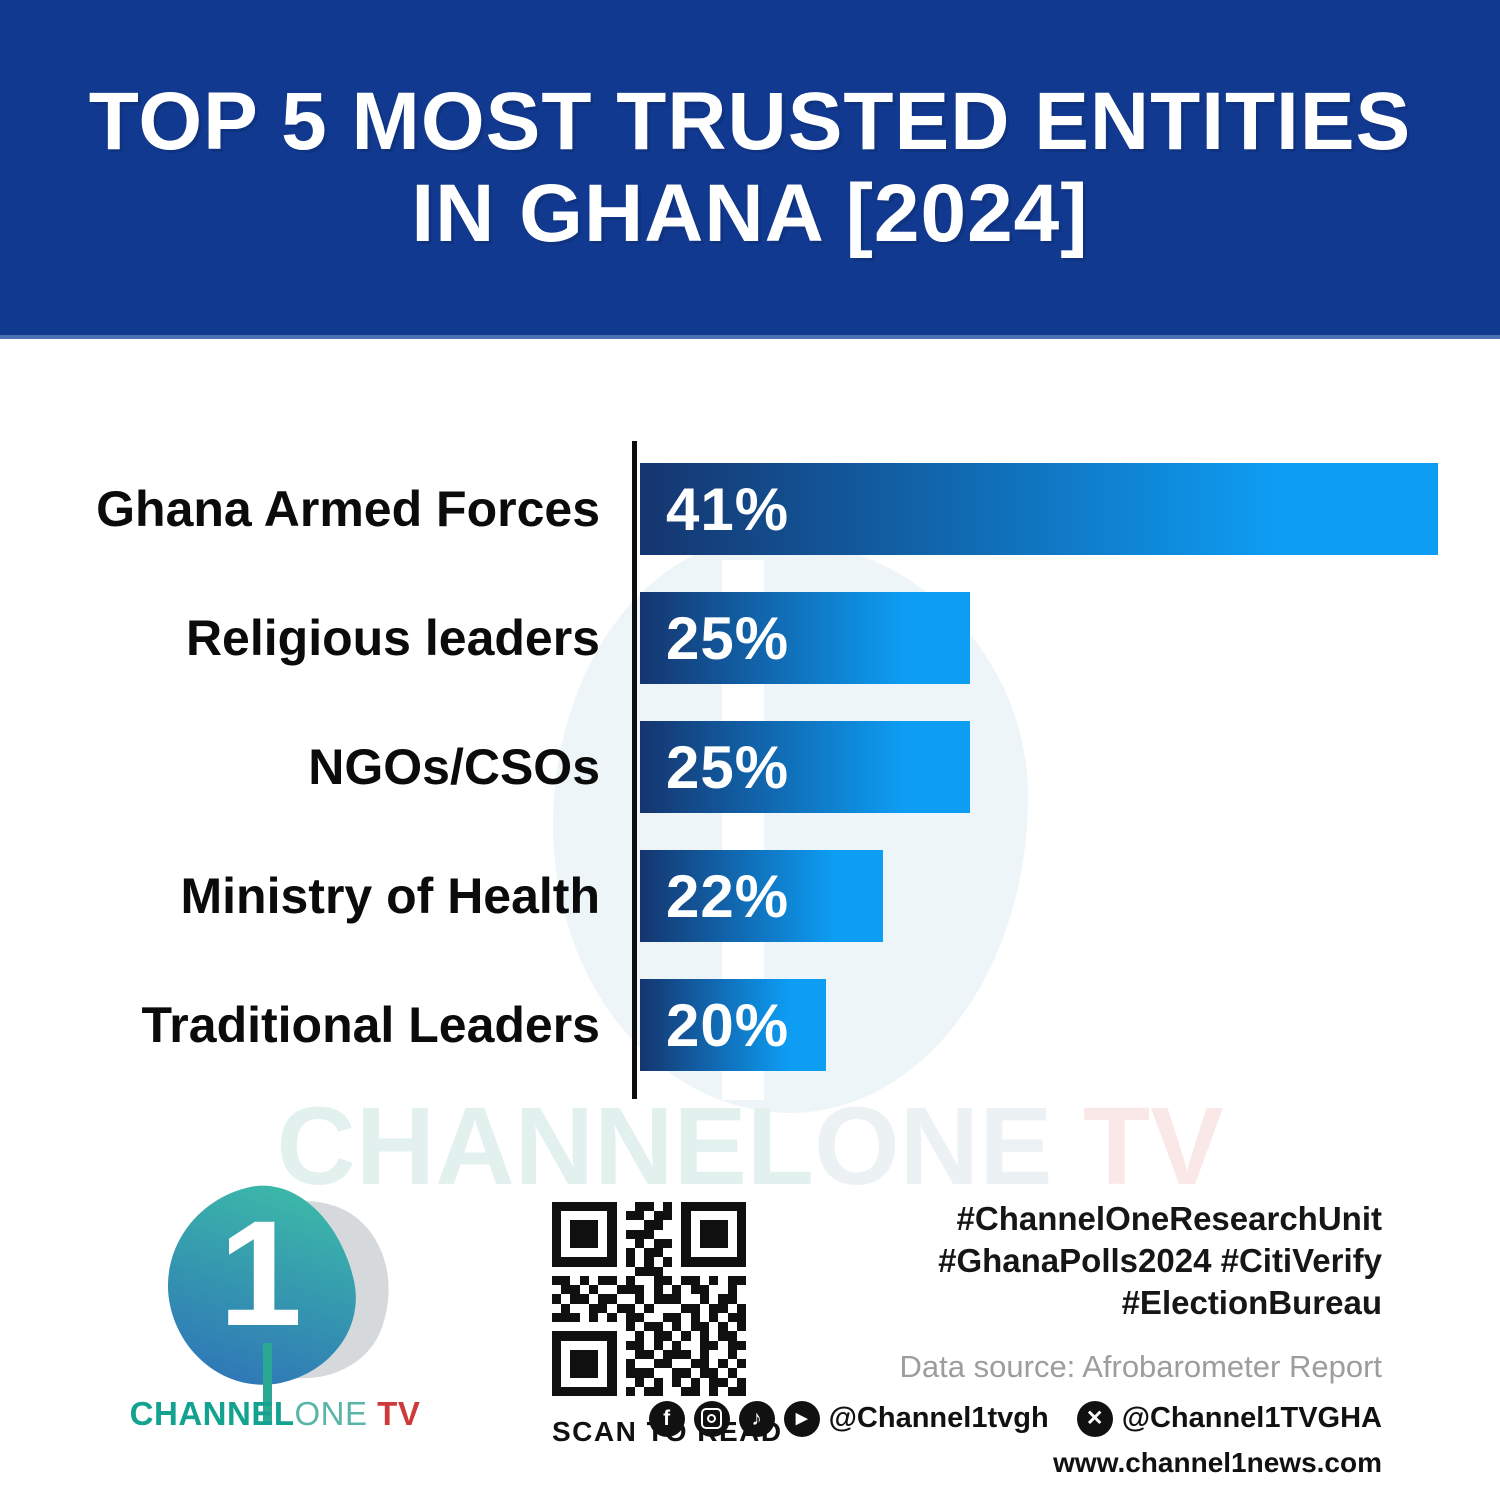  Describe the element at coordinates (267, 1384) in the screenshot. I see `logo-one-stem` at that location.